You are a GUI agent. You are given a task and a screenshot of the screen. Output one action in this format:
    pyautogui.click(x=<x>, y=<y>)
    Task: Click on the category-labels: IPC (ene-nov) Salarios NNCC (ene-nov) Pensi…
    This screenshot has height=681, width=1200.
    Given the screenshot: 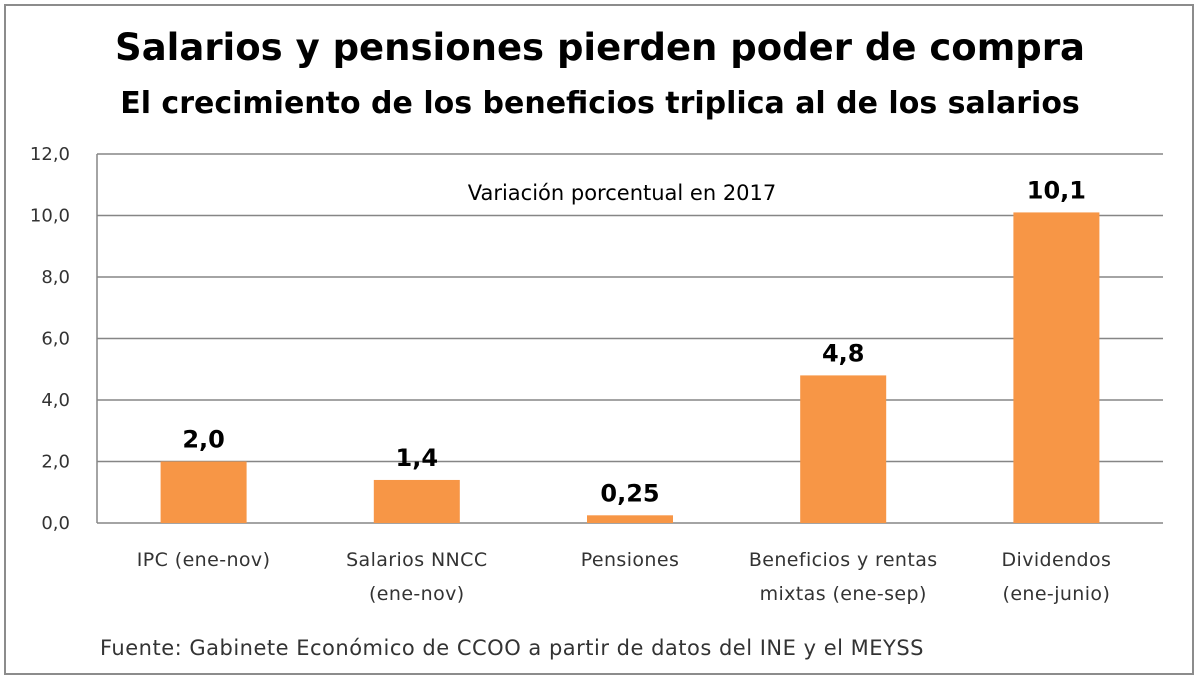 What is the action you would take?
    pyautogui.click(x=624, y=577)
    